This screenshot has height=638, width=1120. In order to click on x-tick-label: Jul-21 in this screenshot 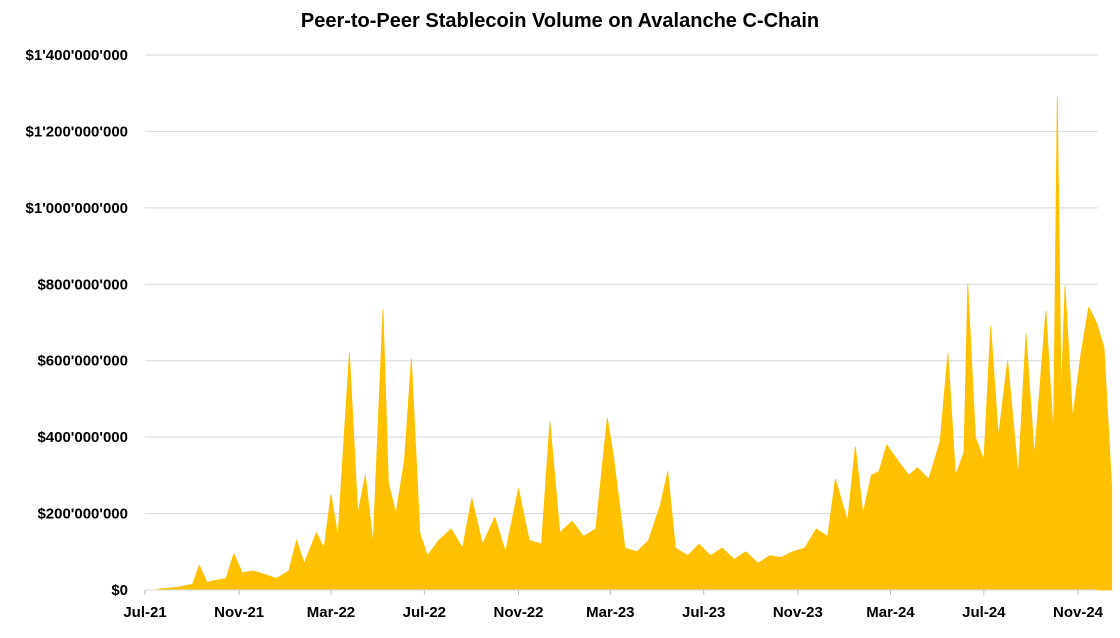, I will do `click(144, 612)`.